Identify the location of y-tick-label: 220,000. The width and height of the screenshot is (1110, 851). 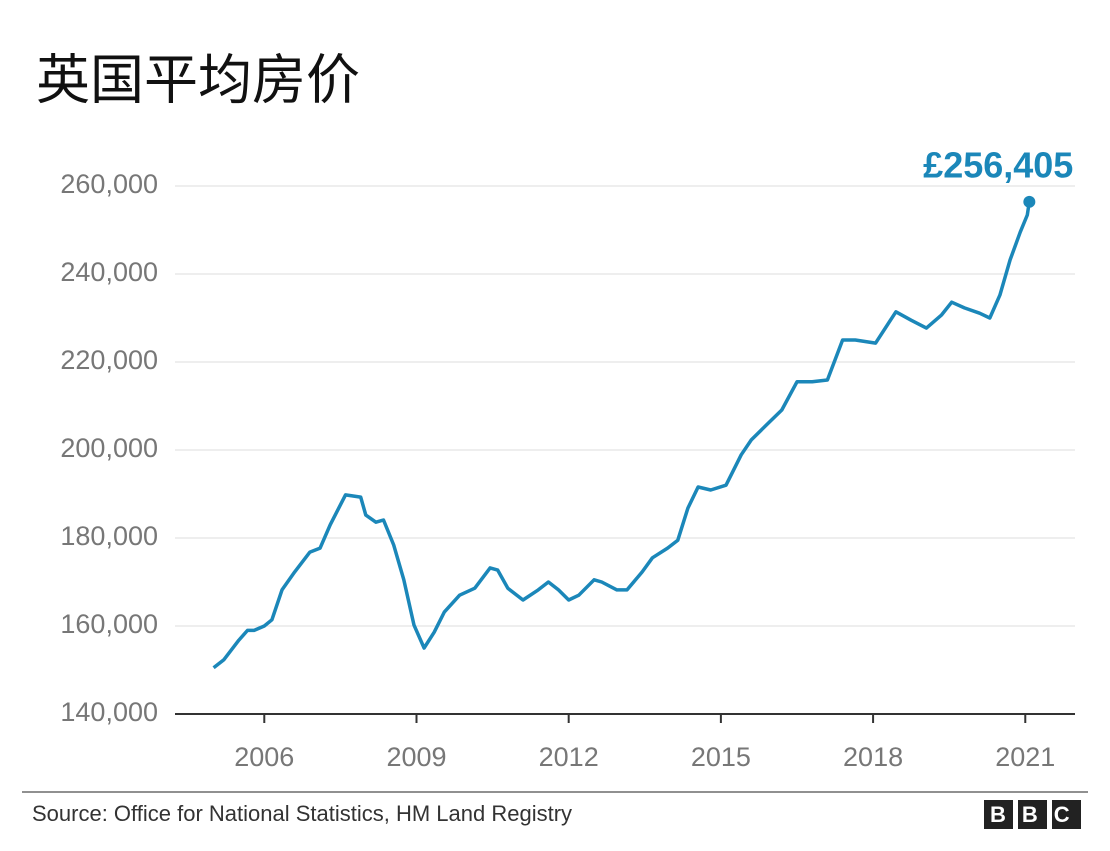
(109, 360).